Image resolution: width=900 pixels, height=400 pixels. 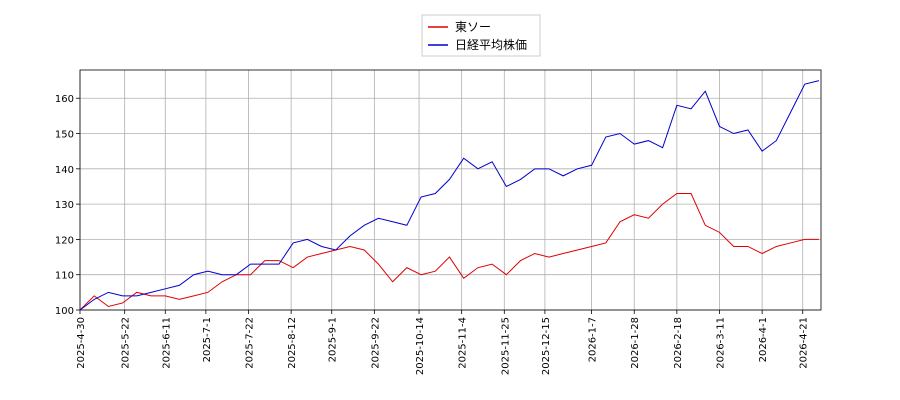 I want to click on x-tick-label: 2025-9-1, so click(x=333, y=339).